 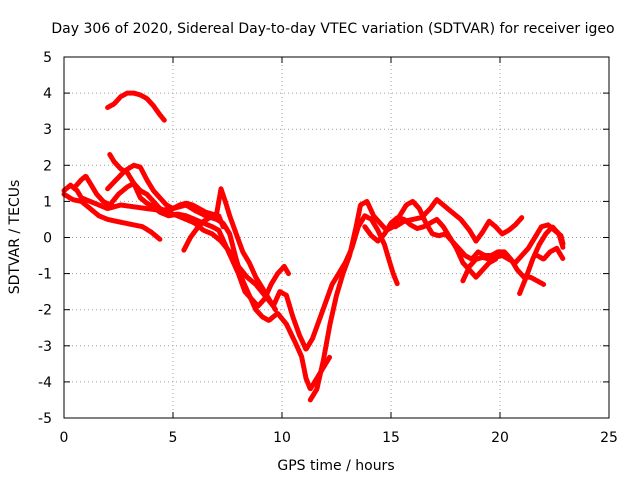 I want to click on x-tick-label: 15, so click(x=391, y=438).